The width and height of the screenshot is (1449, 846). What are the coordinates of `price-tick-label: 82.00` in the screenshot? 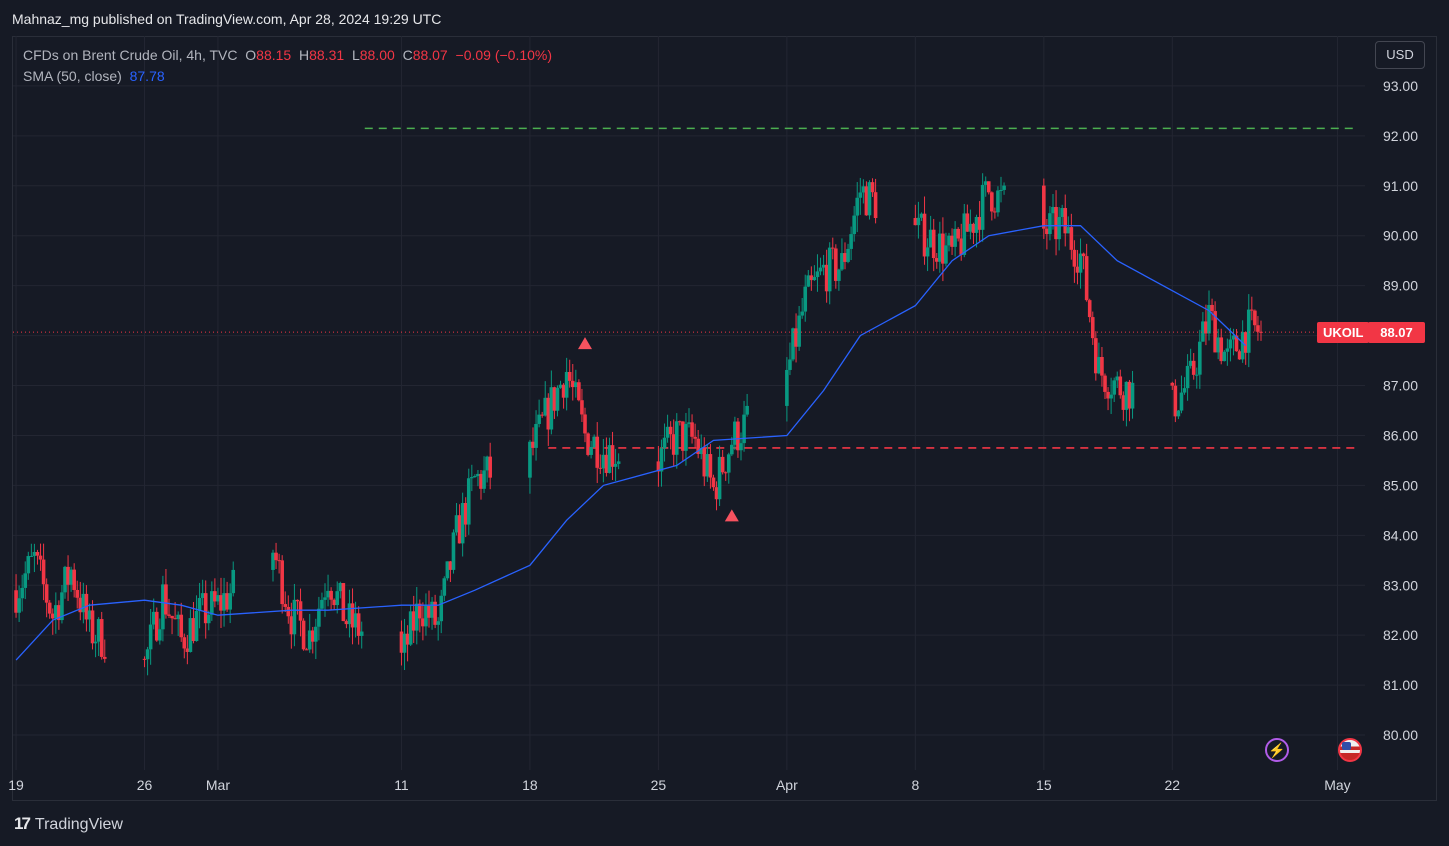 It's located at (1400, 635).